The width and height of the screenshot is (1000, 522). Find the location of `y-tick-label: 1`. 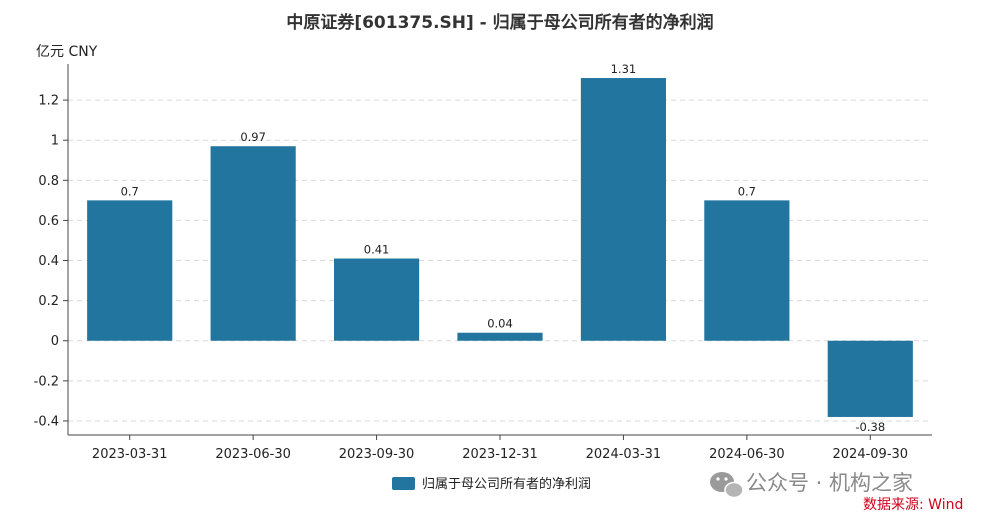

y-tick-label: 1 is located at coordinates (55, 141).